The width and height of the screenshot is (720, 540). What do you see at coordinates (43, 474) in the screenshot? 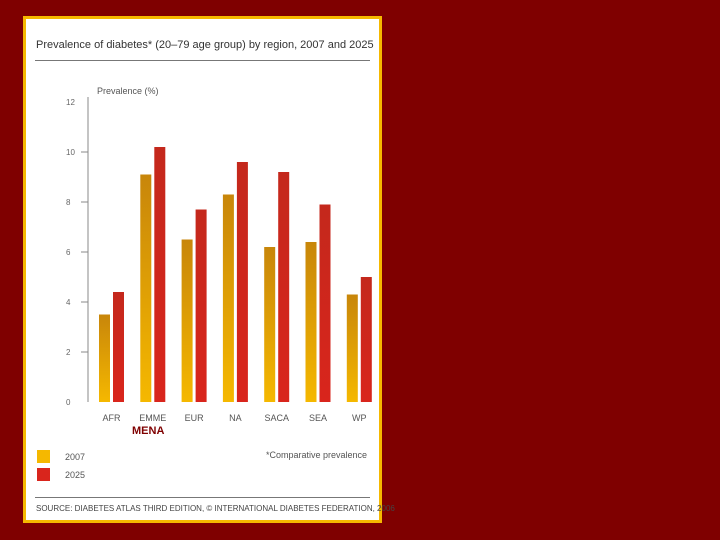
I see `legend-swatch-2025` at bounding box center [43, 474].